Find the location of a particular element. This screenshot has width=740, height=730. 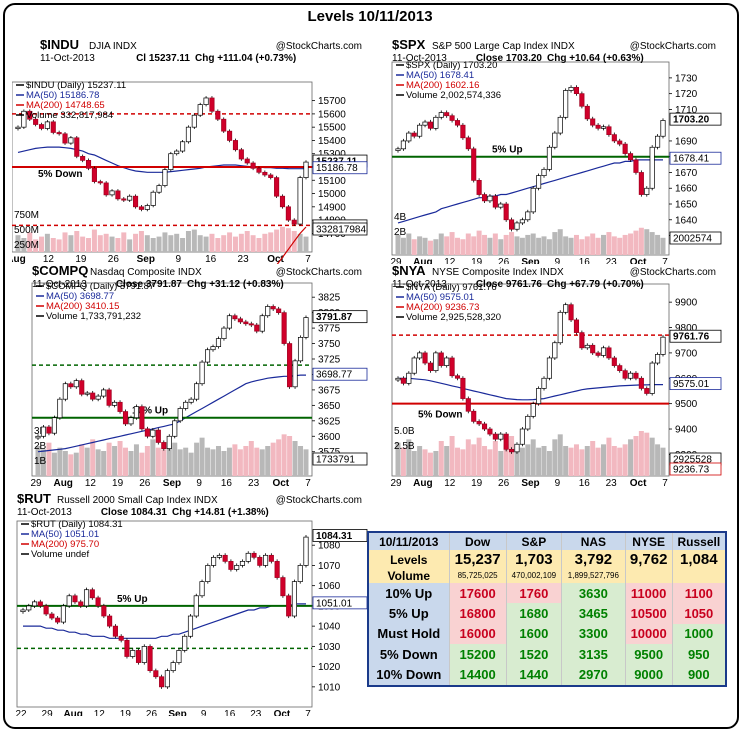

price-tag-label: 1733791 is located at coordinates (335, 460).